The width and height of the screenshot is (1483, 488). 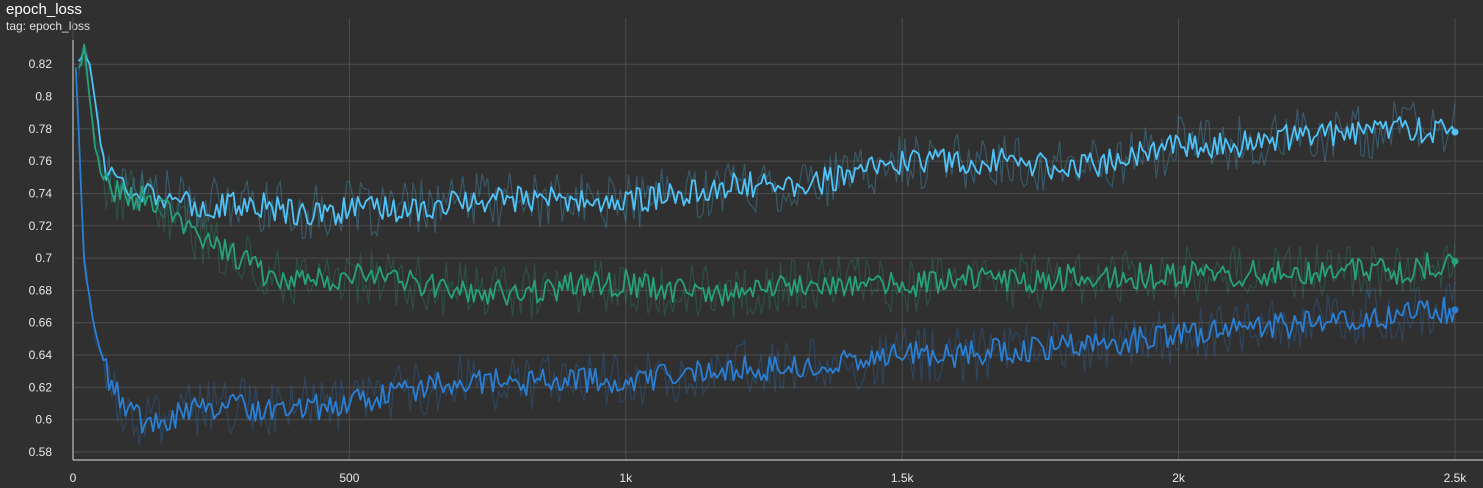 What do you see at coordinates (41, 387) in the screenshot?
I see `y-tick-label: 0.62` at bounding box center [41, 387].